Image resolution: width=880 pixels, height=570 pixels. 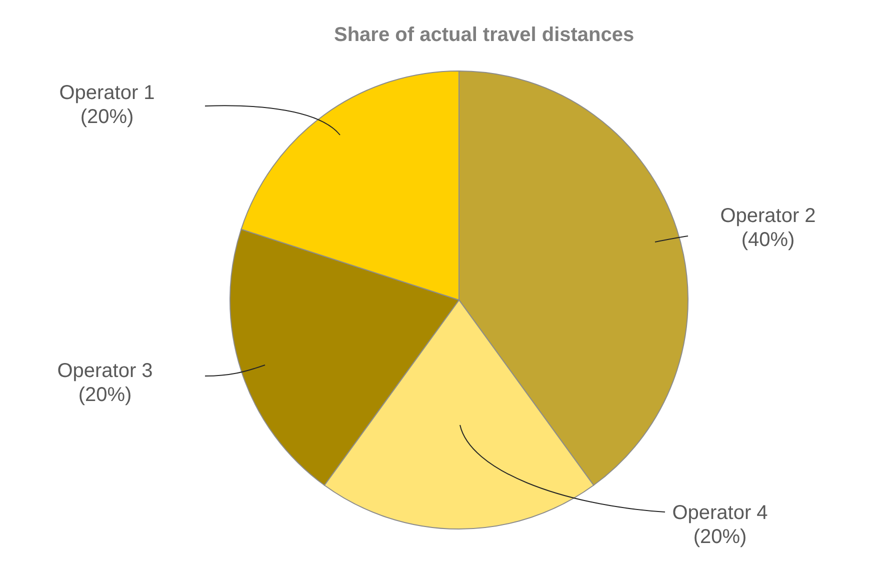 What do you see at coordinates (768, 216) in the screenshot?
I see `slice-label: Operator 2` at bounding box center [768, 216].